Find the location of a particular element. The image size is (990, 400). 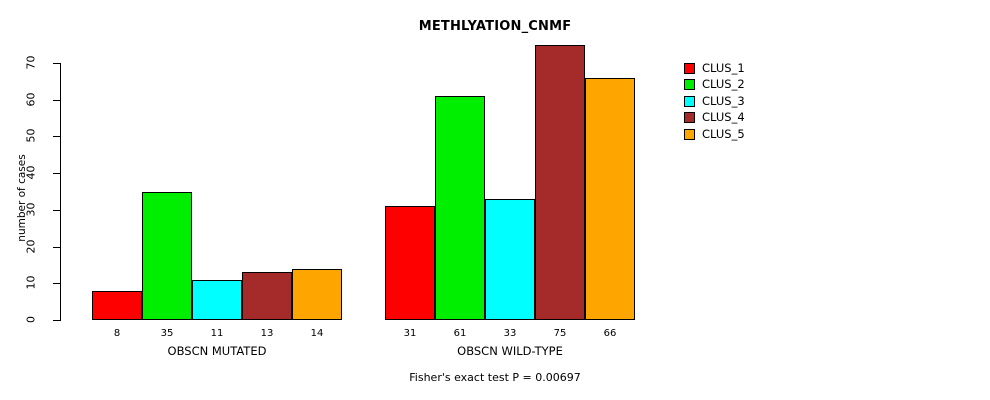

legend-item: CLUS_1 is located at coordinates (714, 68).